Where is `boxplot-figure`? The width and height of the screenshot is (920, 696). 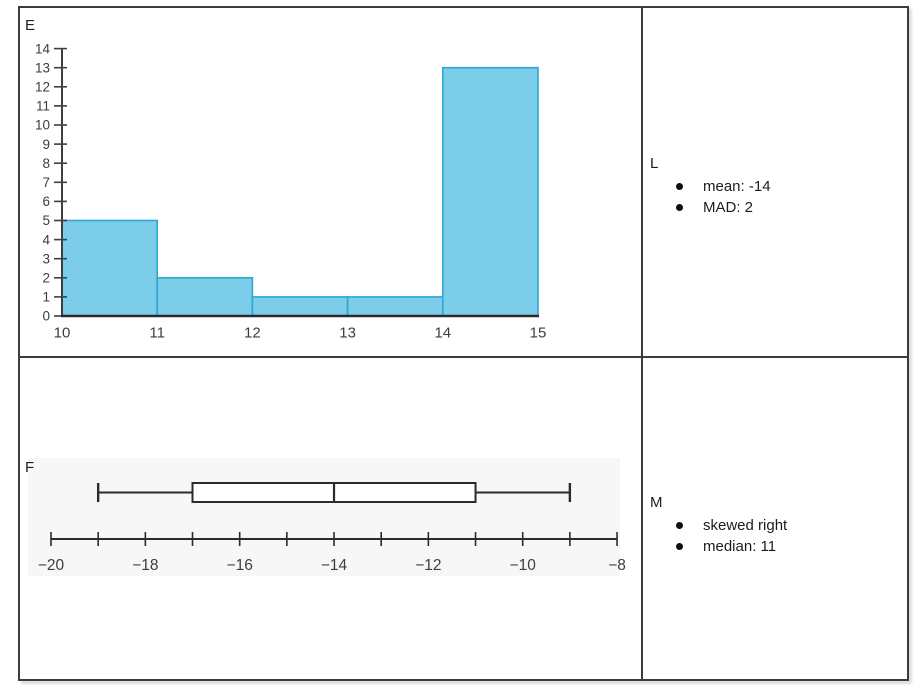
boxplot-figure is located at coordinates (334, 492).